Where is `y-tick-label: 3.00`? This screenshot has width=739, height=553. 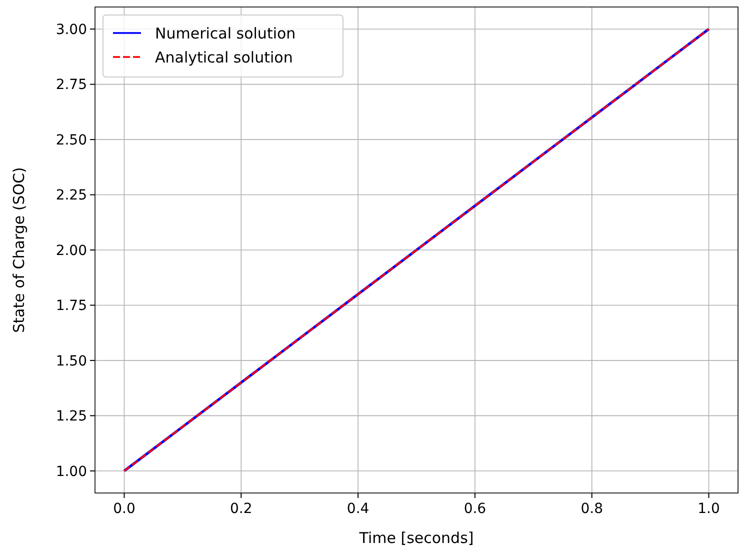 y-tick-label: 3.00 is located at coordinates (71, 30).